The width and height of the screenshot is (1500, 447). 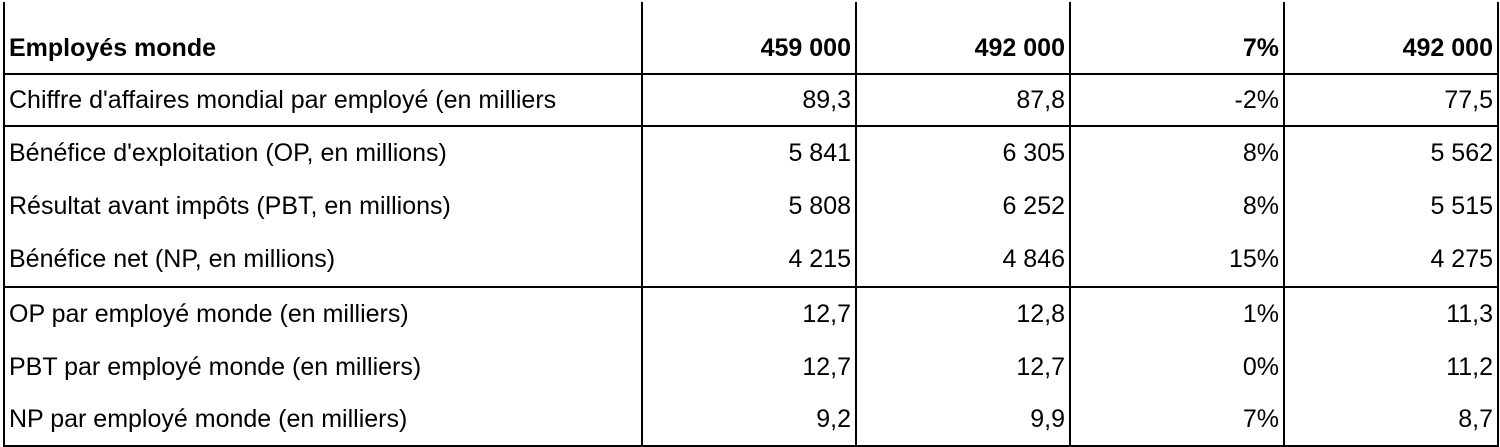 I want to click on value-cell: 77,5, so click(x=1391, y=99).